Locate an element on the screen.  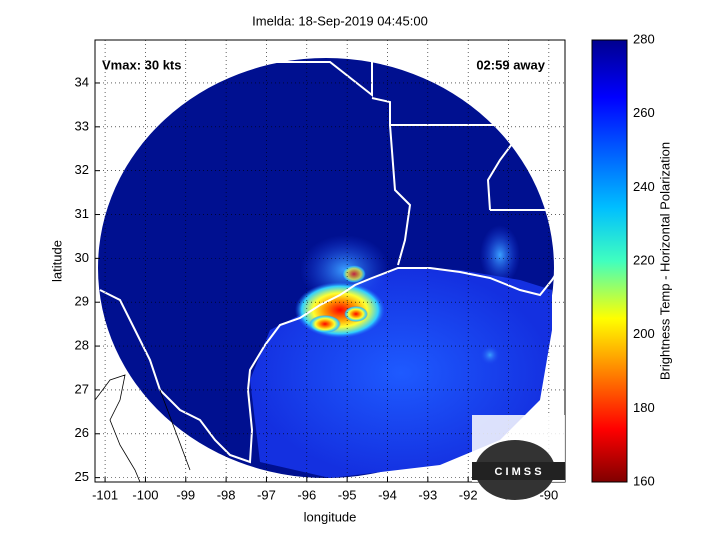
y-tick-label: 29 is located at coordinates (82, 301).